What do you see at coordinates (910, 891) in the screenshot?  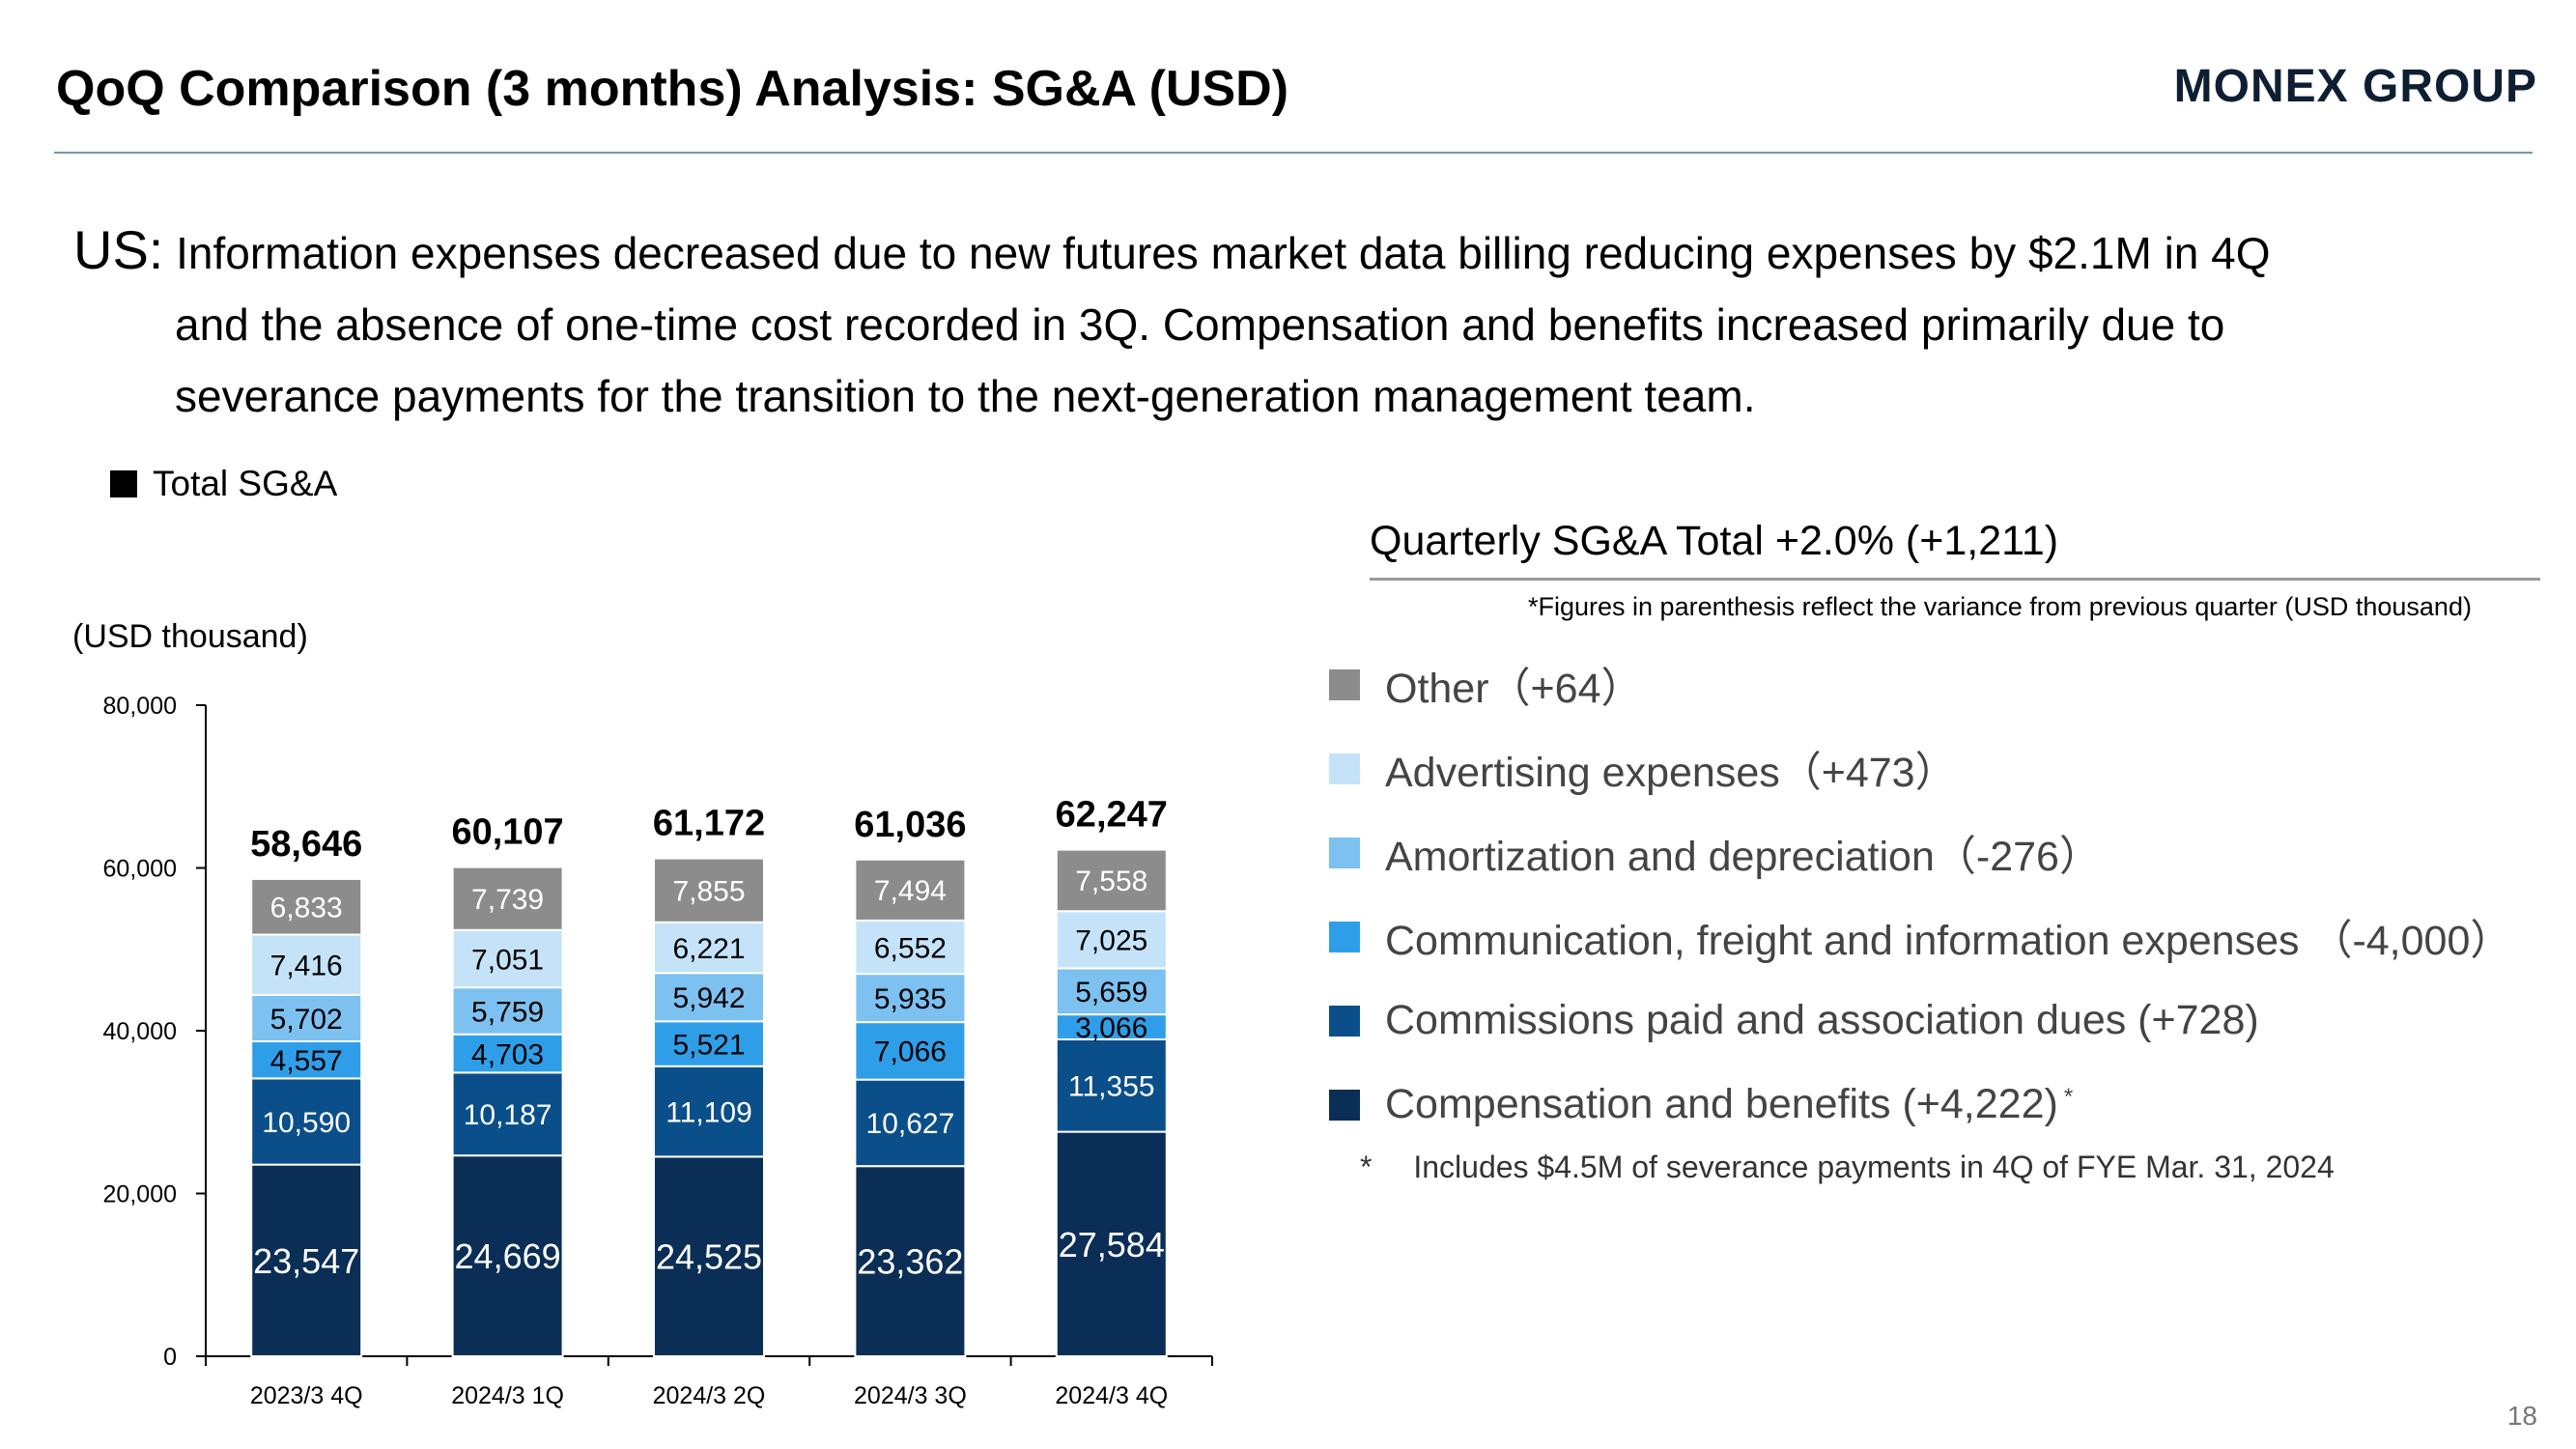 I see `bar-value-label: 7,494` at bounding box center [910, 891].